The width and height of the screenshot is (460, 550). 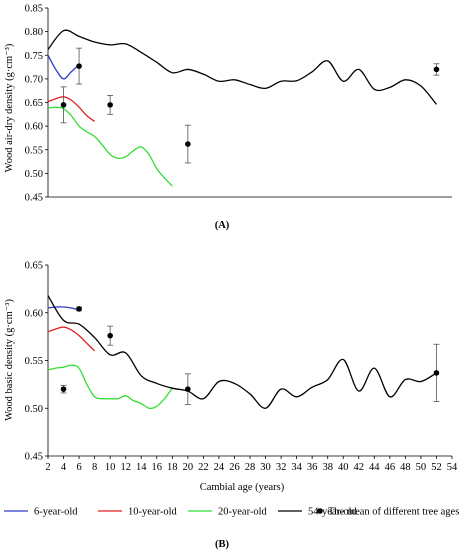 I want to click on panel-a-y-tick-label: 0.85, so click(x=34, y=9).